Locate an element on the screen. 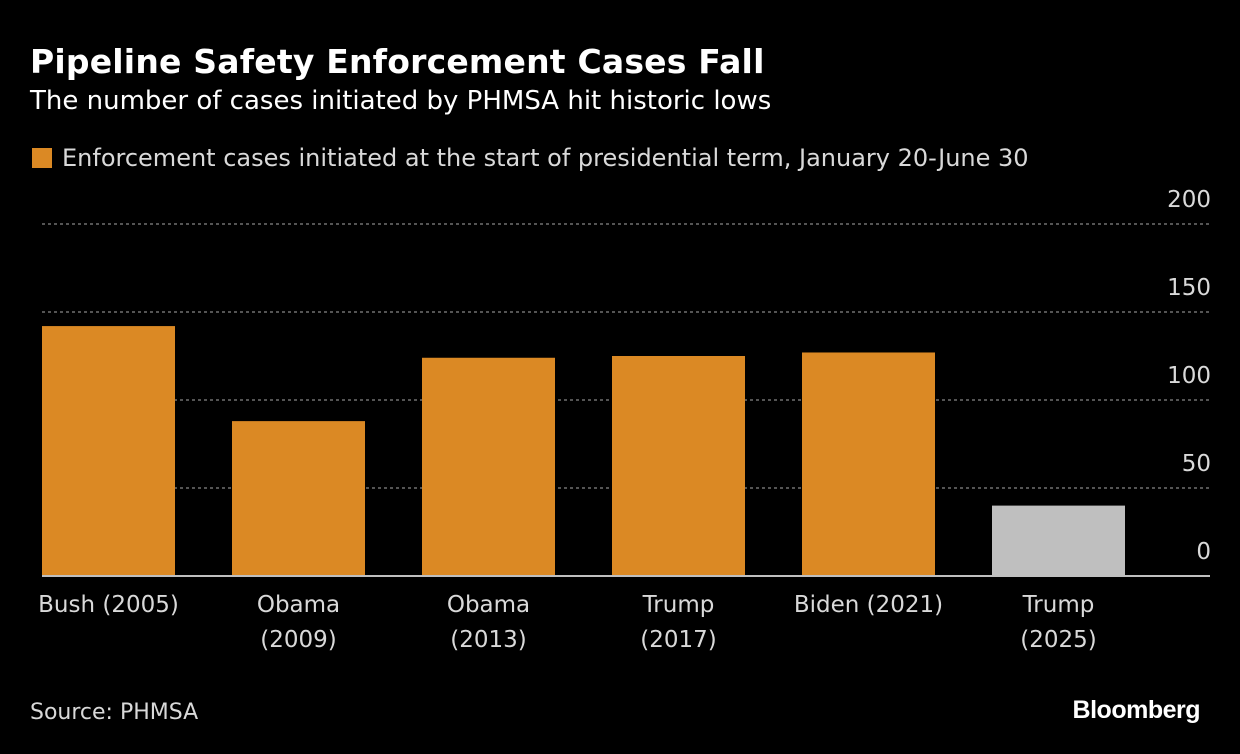 The image size is (1240, 754). x-tick-label: (2025) is located at coordinates (1058, 640).